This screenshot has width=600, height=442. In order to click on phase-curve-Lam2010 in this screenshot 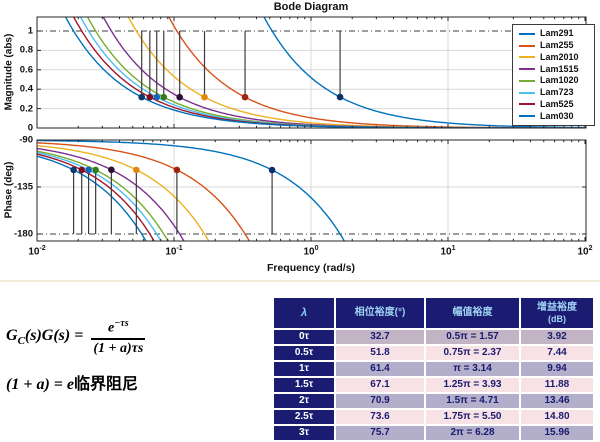, I will do `click(123, 192)`.